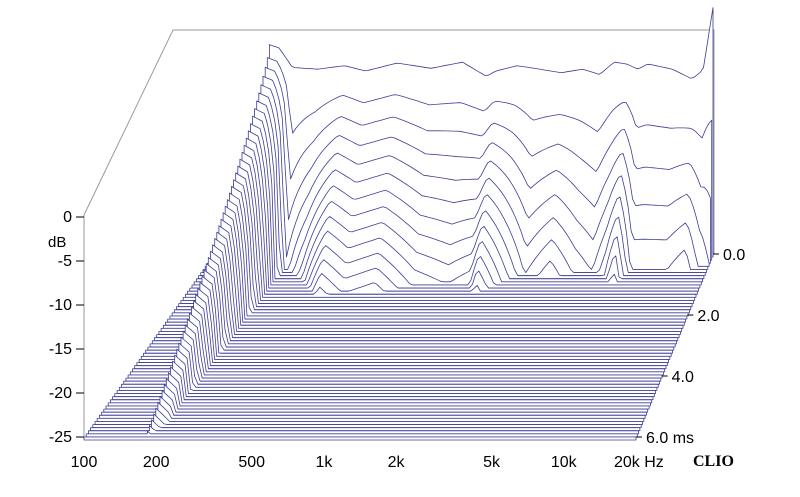 Image resolution: width=800 pixels, height=497 pixels. Describe the element at coordinates (60, 305) in the screenshot. I see `y-tick-label: -10` at that location.